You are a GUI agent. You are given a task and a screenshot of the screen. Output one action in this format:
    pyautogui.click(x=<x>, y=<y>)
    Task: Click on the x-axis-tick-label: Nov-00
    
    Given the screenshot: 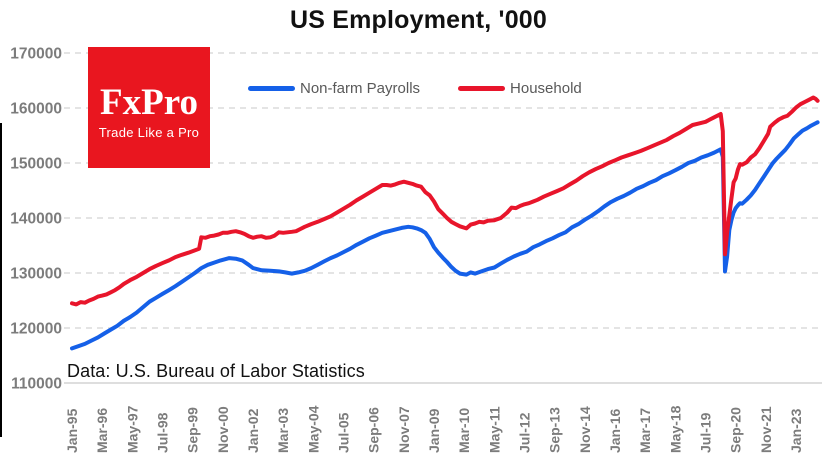 What is the action you would take?
    pyautogui.click(x=223, y=429)
    